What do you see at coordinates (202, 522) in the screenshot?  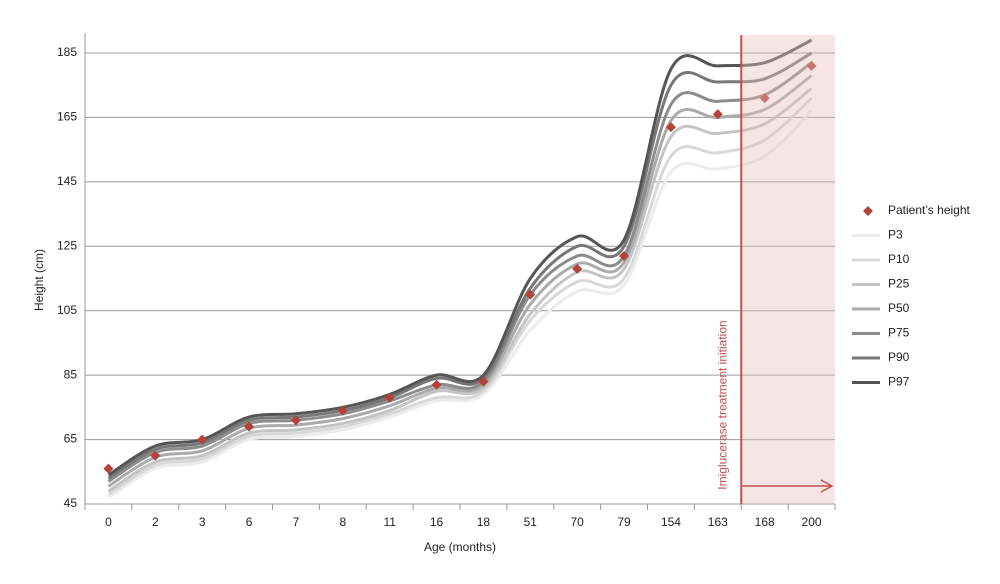 I see `x-tick-label: 3` at bounding box center [202, 522].